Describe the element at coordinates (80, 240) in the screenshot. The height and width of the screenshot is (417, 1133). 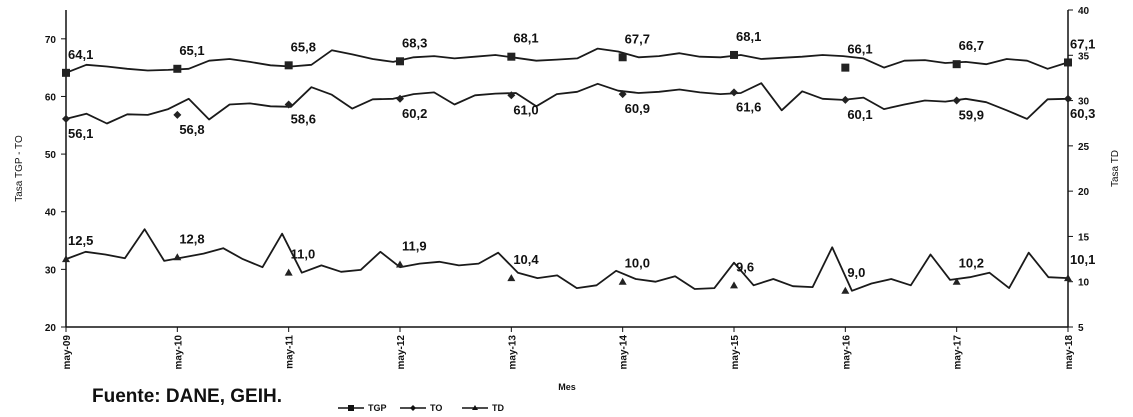
I see `data-label-td: 12,5` at that location.